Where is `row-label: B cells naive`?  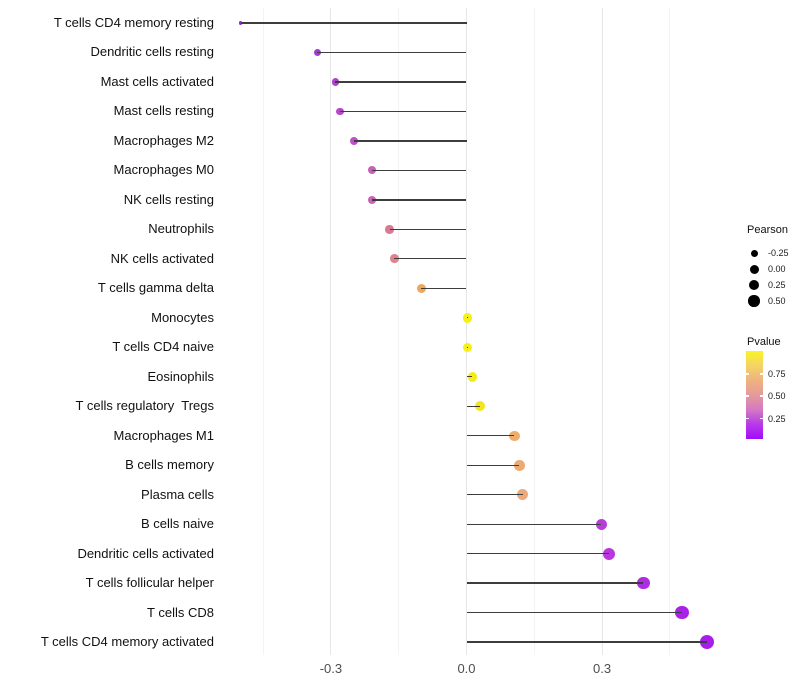
row-label: B cells naive is located at coordinates (177, 524).